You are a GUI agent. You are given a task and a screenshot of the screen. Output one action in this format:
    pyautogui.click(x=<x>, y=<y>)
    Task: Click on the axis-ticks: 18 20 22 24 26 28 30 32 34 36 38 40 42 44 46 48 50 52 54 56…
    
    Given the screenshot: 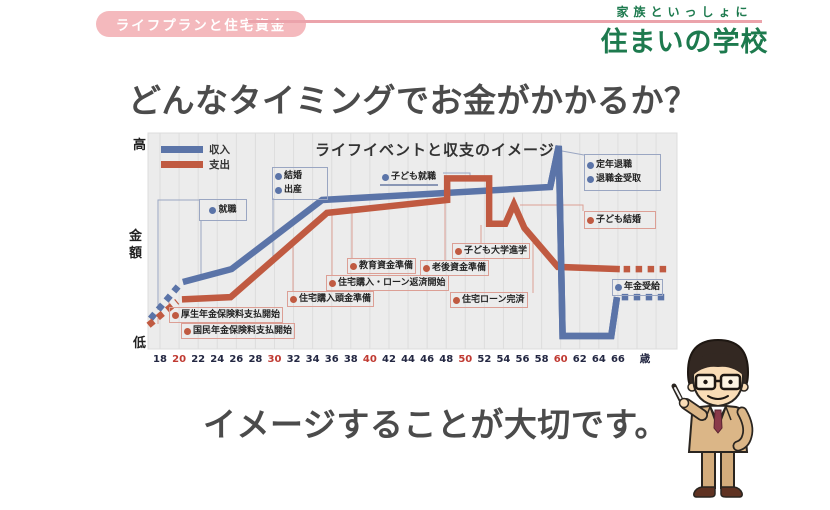 What is the action you would take?
    pyautogui.click(x=402, y=358)
    